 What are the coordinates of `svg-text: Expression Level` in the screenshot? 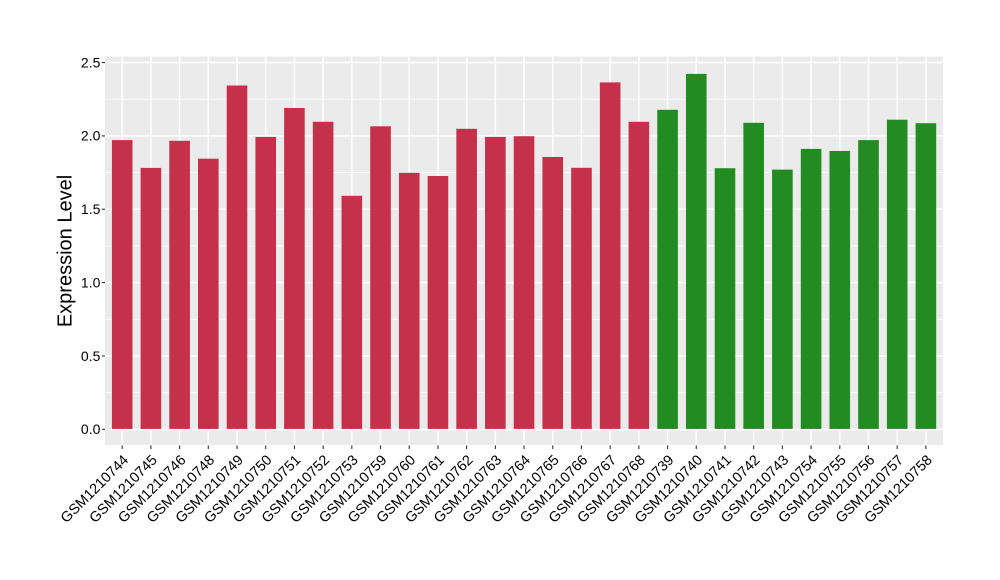 It's located at (66, 251).